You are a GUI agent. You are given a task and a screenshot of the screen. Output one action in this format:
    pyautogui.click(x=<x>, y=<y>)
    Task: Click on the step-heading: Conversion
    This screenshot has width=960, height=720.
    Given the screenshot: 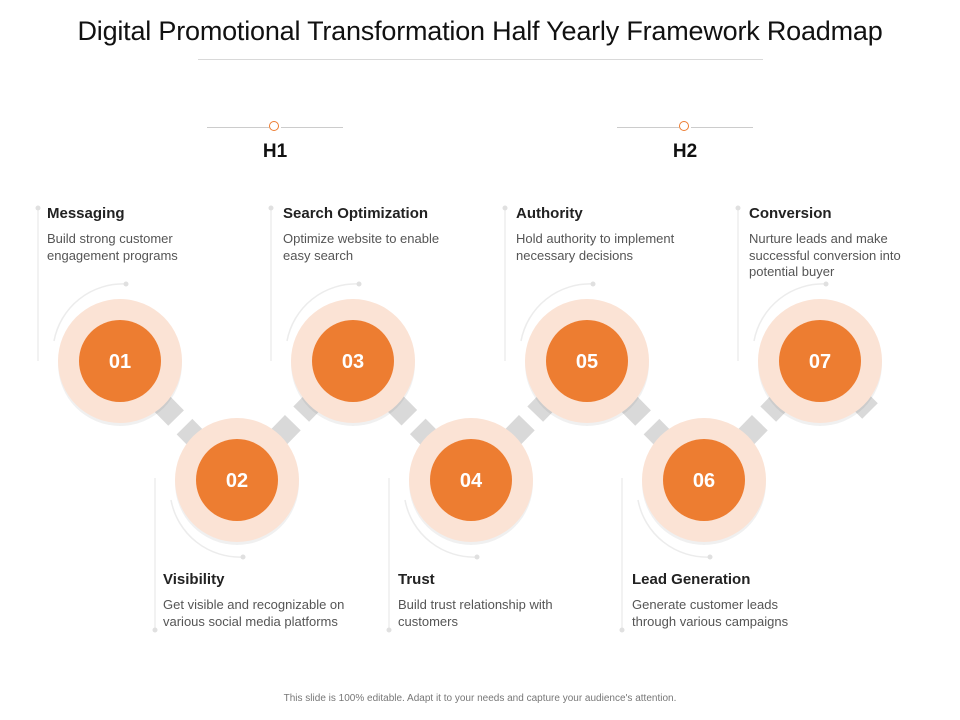 What is the action you would take?
    pyautogui.click(x=790, y=213)
    